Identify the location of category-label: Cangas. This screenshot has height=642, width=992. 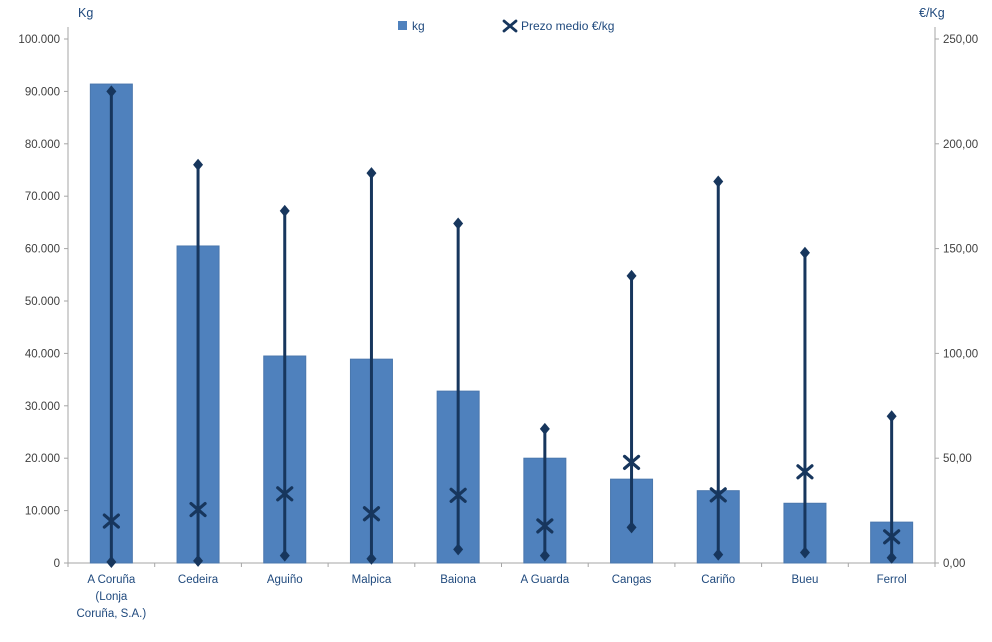
(632, 580).